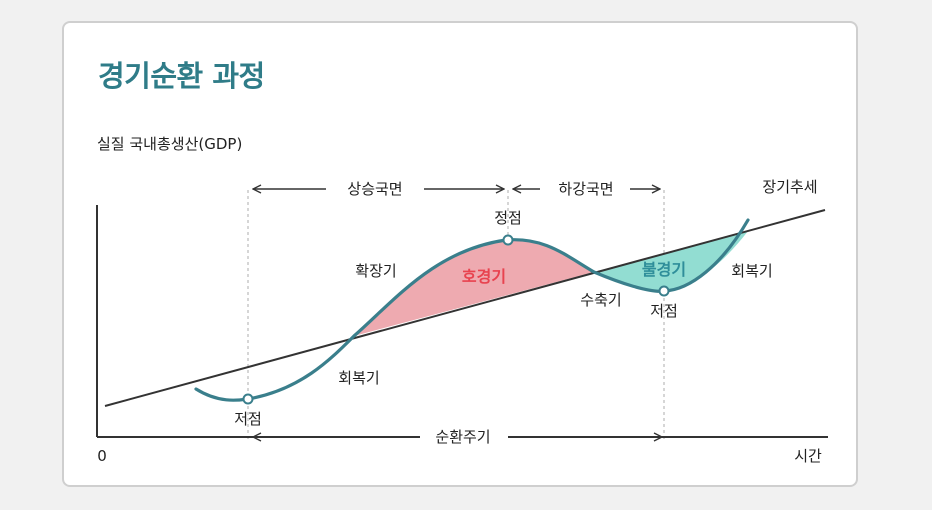  What do you see at coordinates (664, 269) in the screenshot?
I see `recession-label: 불경기` at bounding box center [664, 269].